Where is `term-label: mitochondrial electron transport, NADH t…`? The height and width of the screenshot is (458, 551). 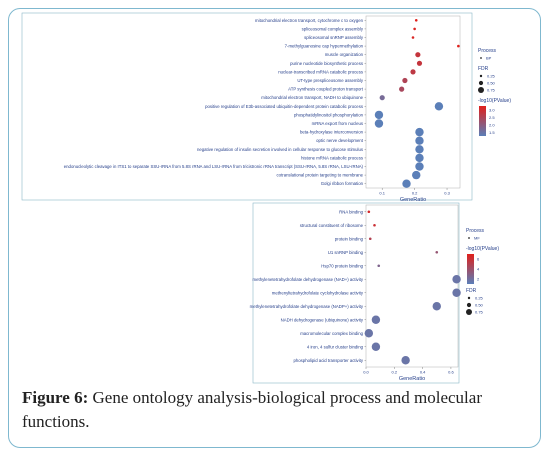
term-label: mitochondrial electron transport, NADH t… is located at coordinates (312, 97).